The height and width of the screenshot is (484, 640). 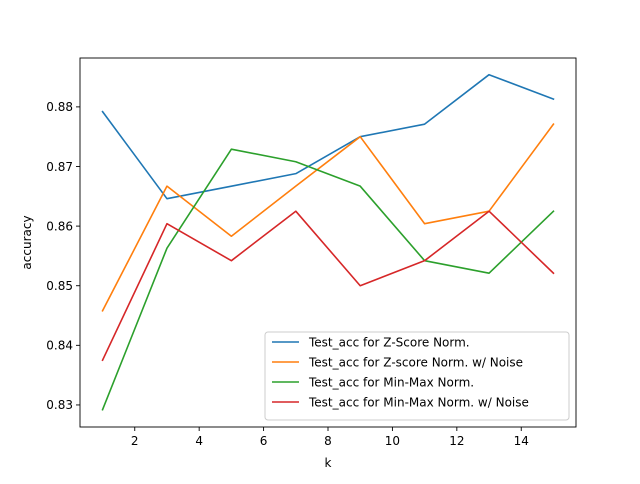 I want to click on y-axis: 0.83 0.84 0.85 0.86 0.87 0.88, so click(x=63, y=256).